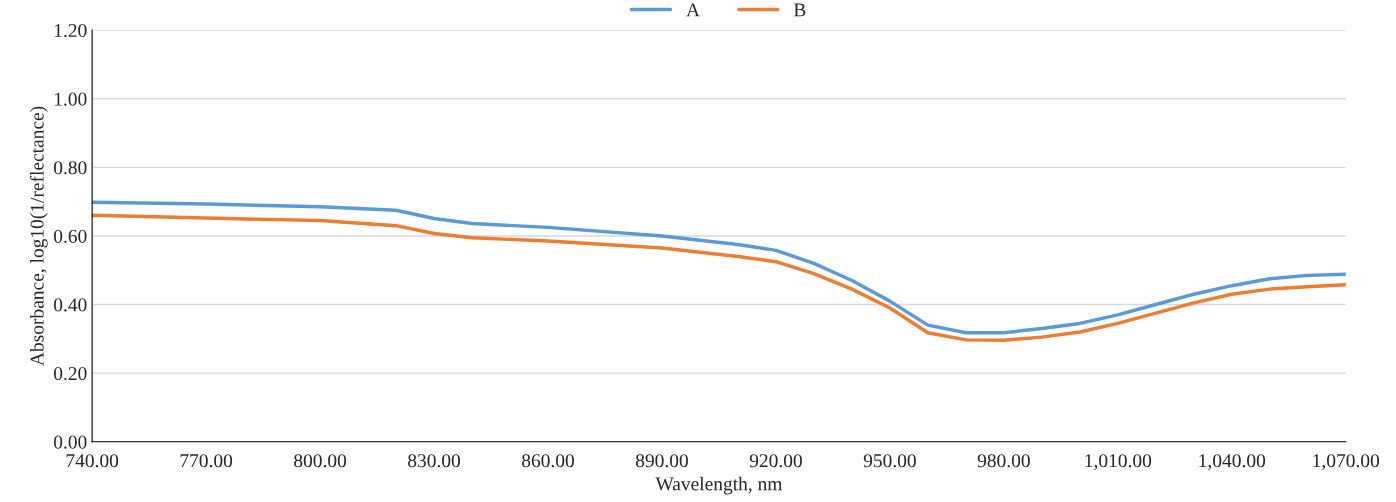 The width and height of the screenshot is (1396, 502). I want to click on legend-label: B, so click(799, 10).